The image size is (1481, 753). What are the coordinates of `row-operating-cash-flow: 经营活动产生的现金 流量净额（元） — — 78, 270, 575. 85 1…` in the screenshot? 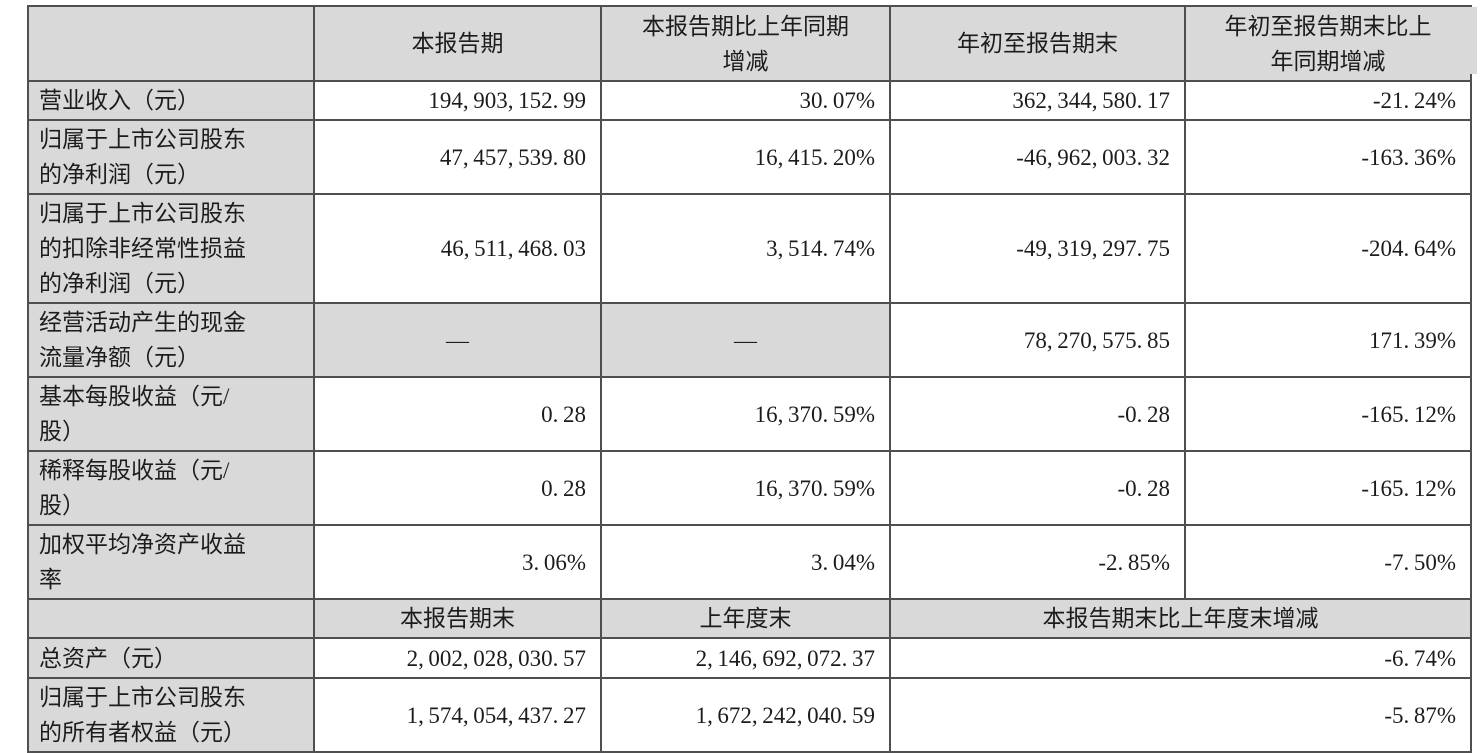 It's located at (749, 340).